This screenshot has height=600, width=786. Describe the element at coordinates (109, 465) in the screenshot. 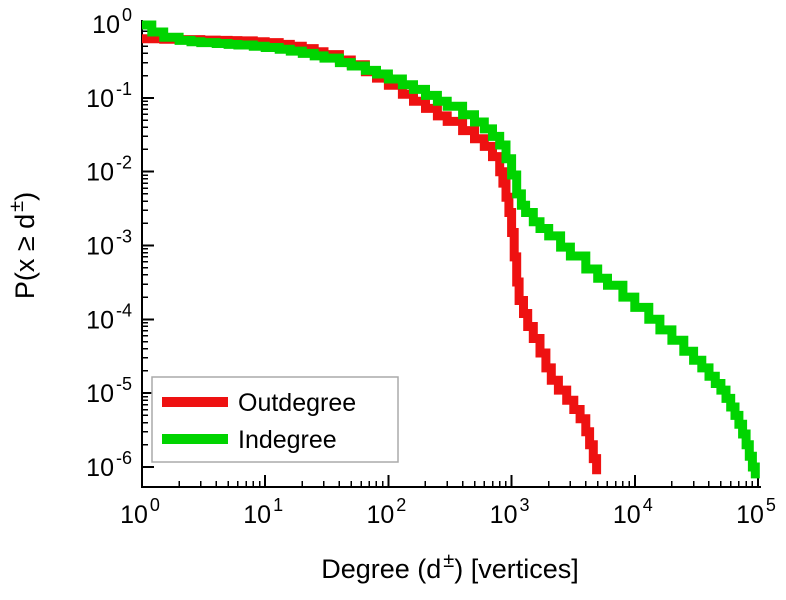

I see `y-tick-label: 10 -6` at that location.